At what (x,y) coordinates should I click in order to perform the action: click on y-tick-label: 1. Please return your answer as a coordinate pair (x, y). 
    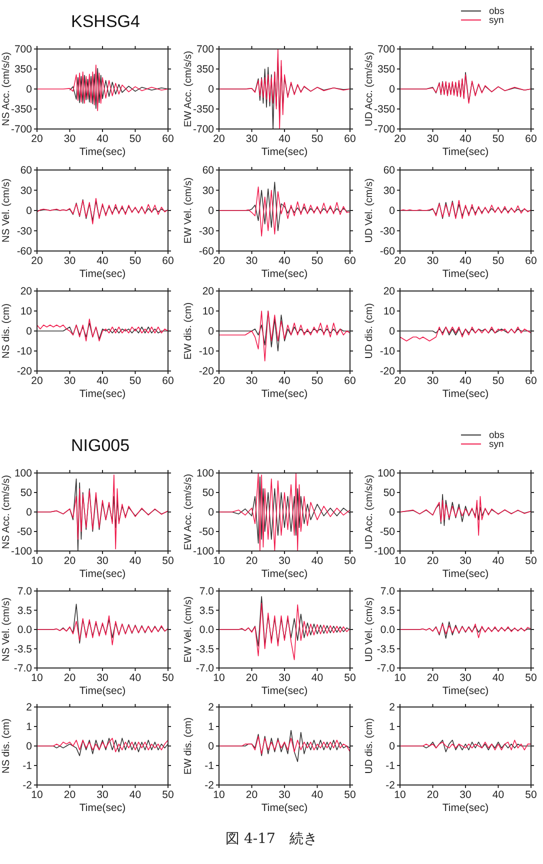
    Looking at the image, I should click on (211, 727).